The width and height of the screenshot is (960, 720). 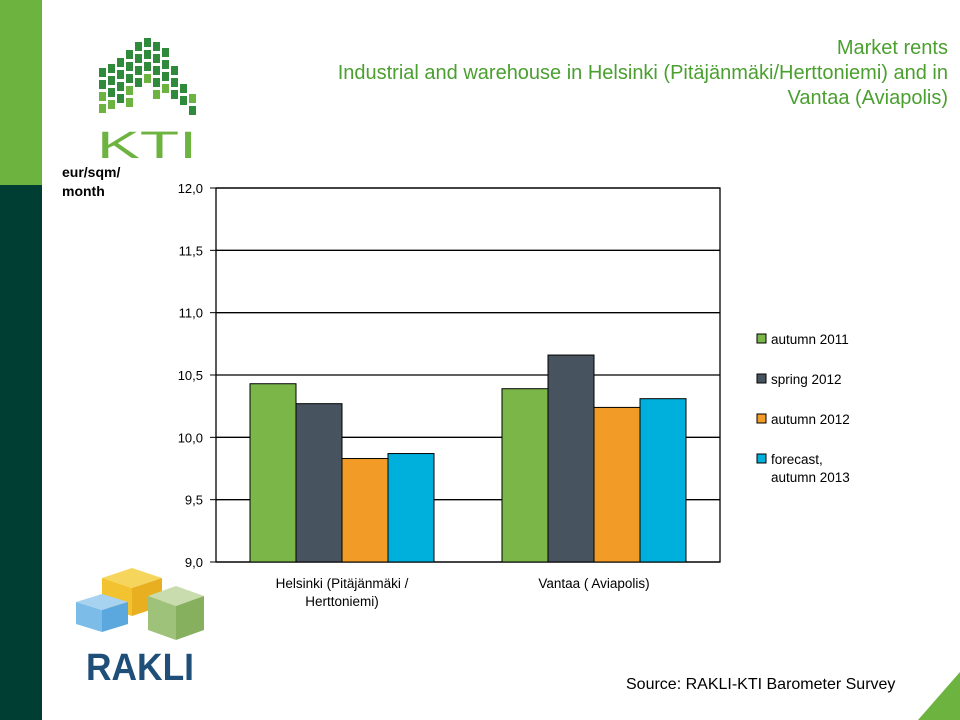 I want to click on title-line-3: Vantaa (Aviapolis), so click(x=867, y=98).